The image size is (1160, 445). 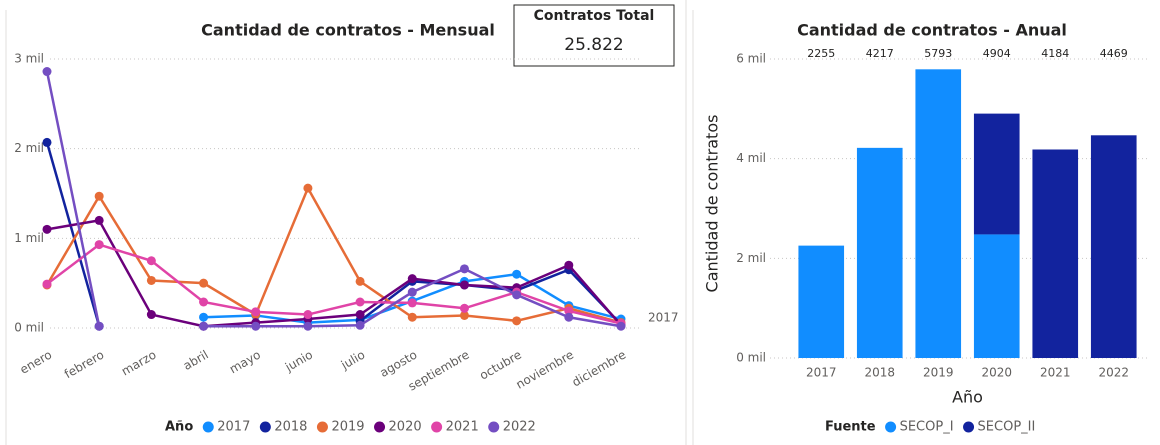 What do you see at coordinates (196, 360) in the screenshot?
I see `x-tick-label: abril` at bounding box center [196, 360].